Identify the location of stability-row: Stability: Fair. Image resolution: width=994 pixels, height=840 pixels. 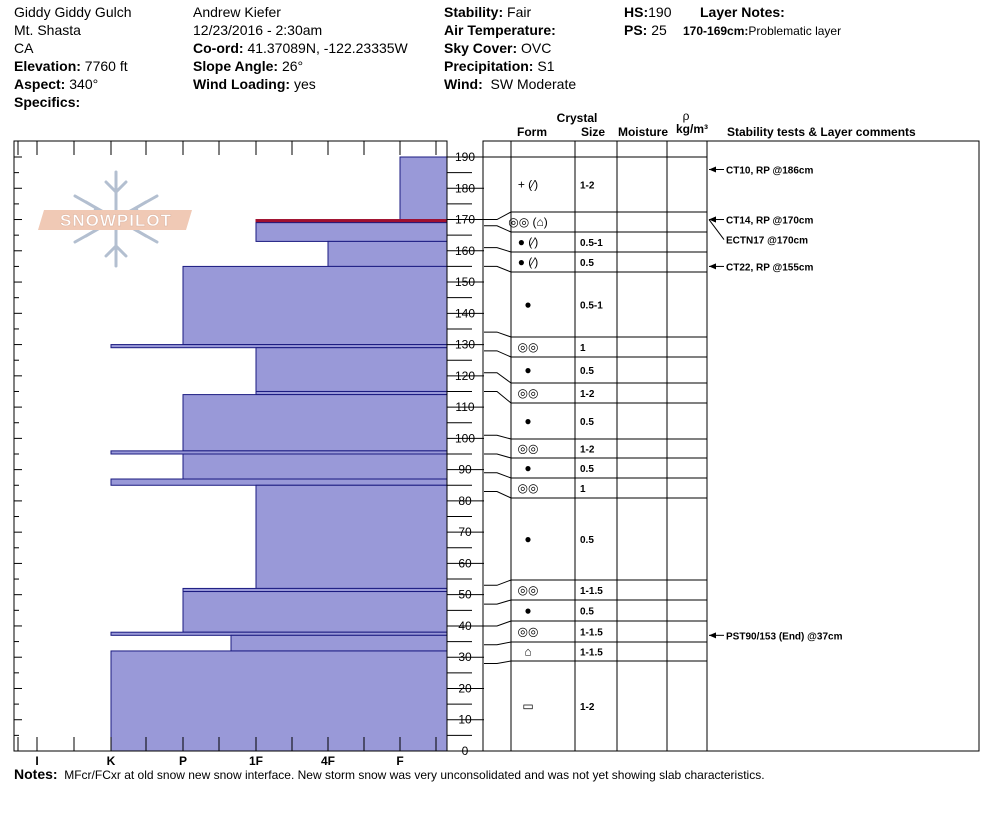
(510, 12).